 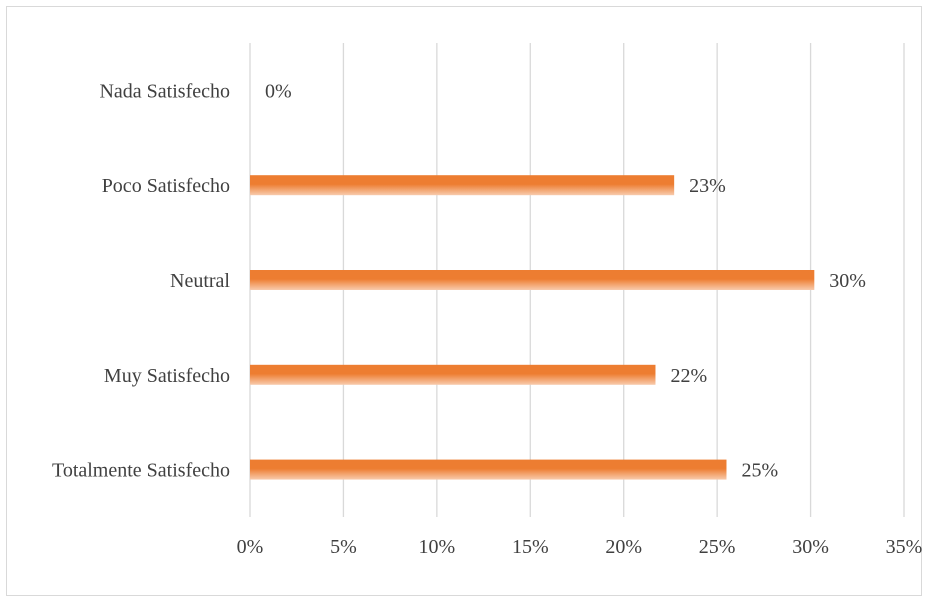 I want to click on data-label: 25%, so click(x=759, y=471).